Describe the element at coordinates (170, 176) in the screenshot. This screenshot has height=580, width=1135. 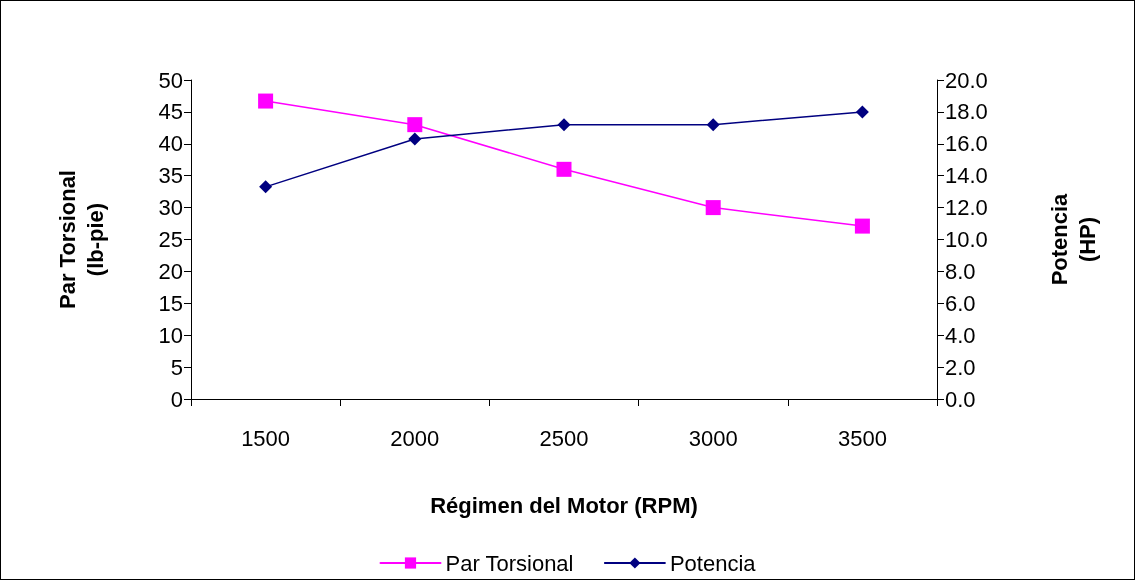
I see `y-tick-label: 35` at that location.